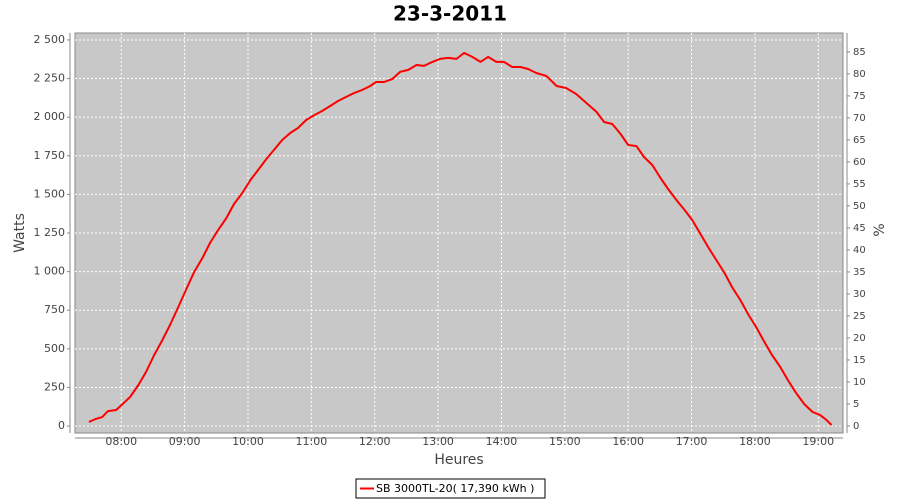 Image resolution: width=900 pixels, height=500 pixels. What do you see at coordinates (859, 184) in the screenshot?
I see `y2-tick-label: 55` at bounding box center [859, 184].